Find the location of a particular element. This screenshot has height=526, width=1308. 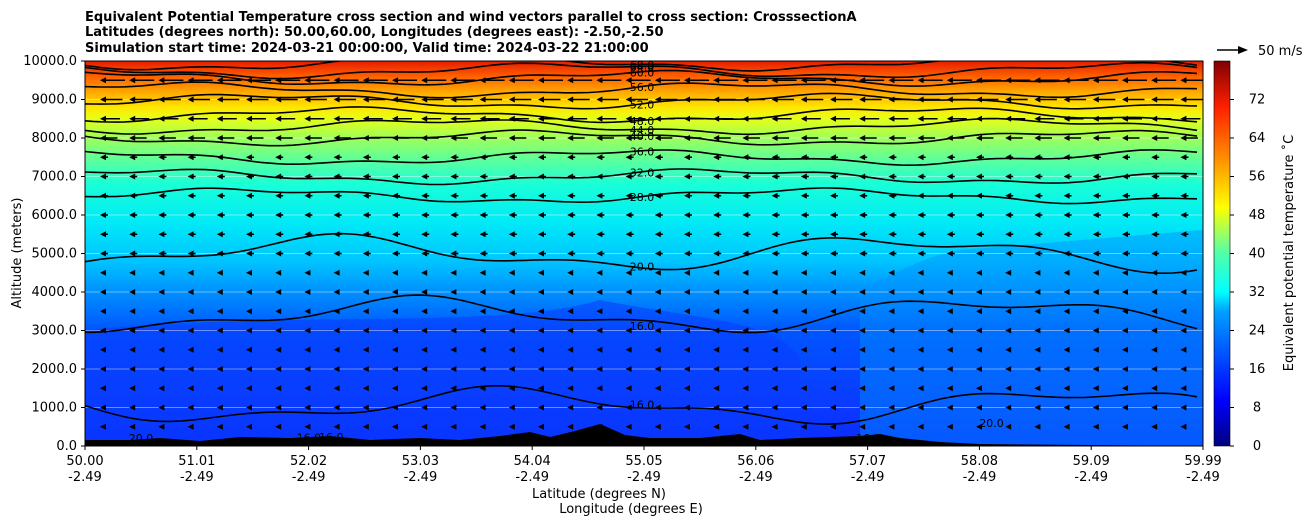

contour-label: 44.0 is located at coordinates (642, 130).